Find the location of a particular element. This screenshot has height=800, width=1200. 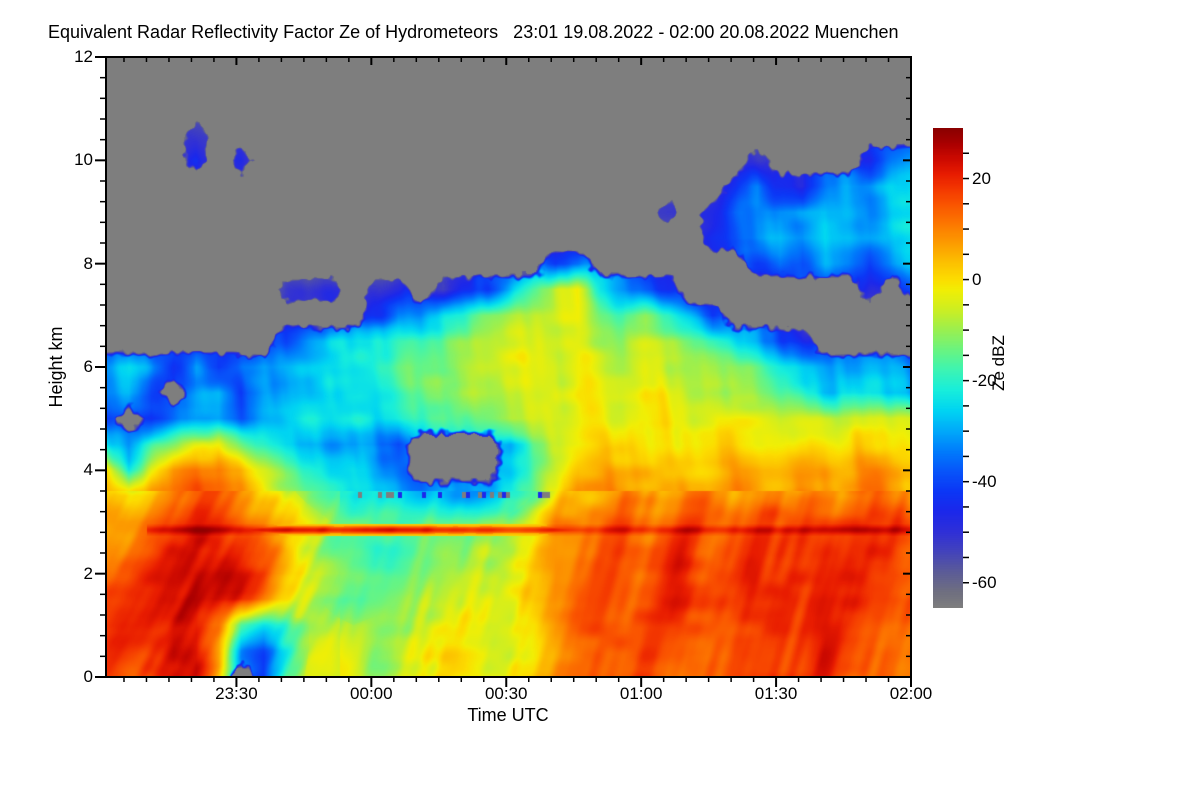

y-tick-label: 10 is located at coordinates (83, 160).